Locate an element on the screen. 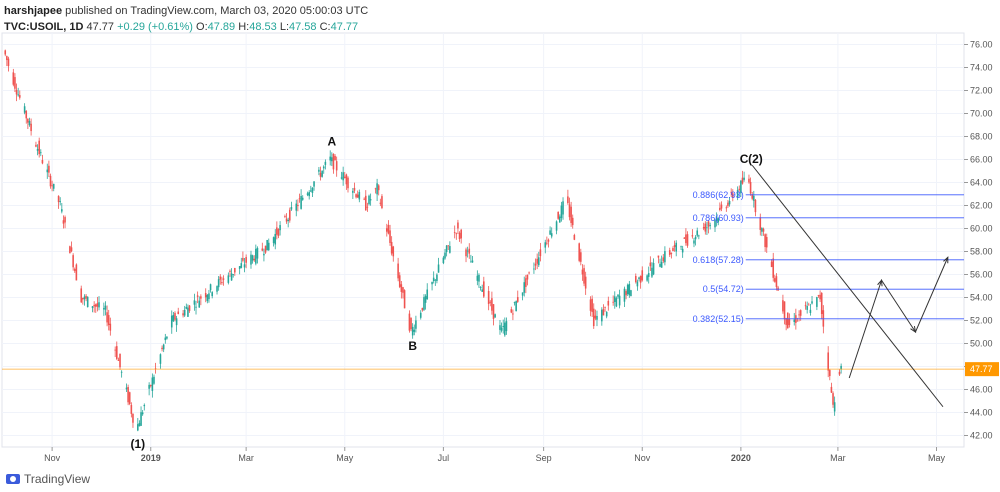 The image size is (1000, 492). y-tick-label: 76.00 is located at coordinates (981, 45).